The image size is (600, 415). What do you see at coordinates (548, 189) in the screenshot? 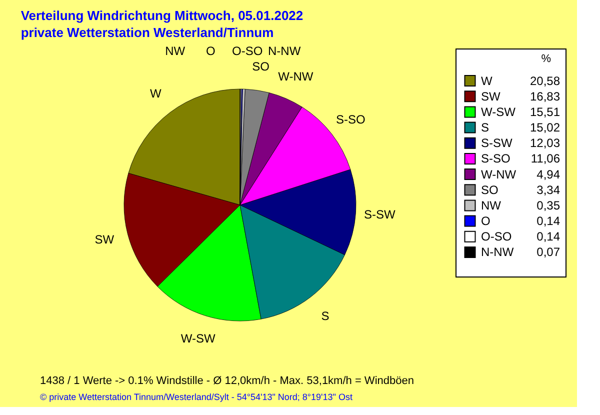
I see `data-label: 3,34` at bounding box center [548, 189].